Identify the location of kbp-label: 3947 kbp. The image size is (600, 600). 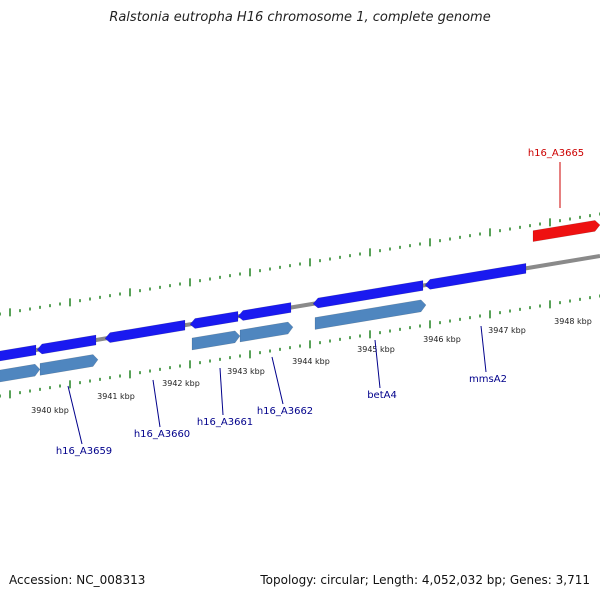
(507, 330).